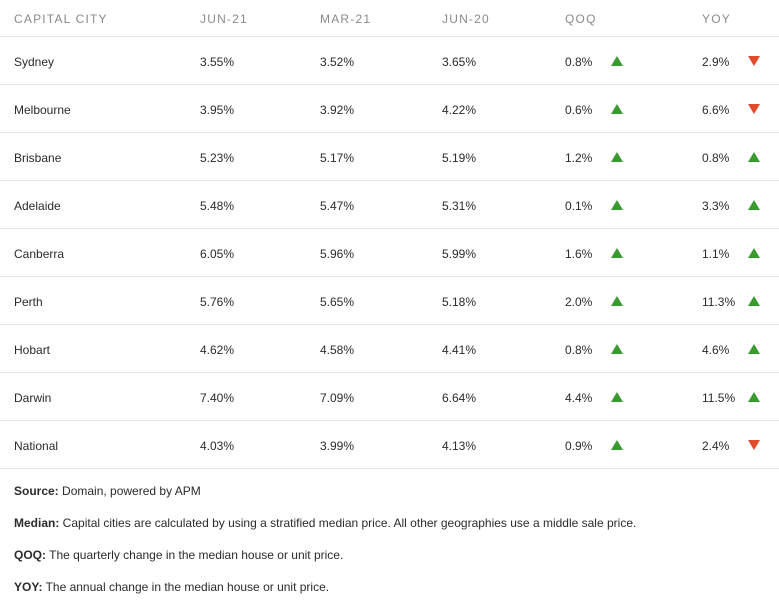 This screenshot has height=611, width=779. Describe the element at coordinates (224, 19) in the screenshot. I see `header-jun21: JUN-21` at that location.